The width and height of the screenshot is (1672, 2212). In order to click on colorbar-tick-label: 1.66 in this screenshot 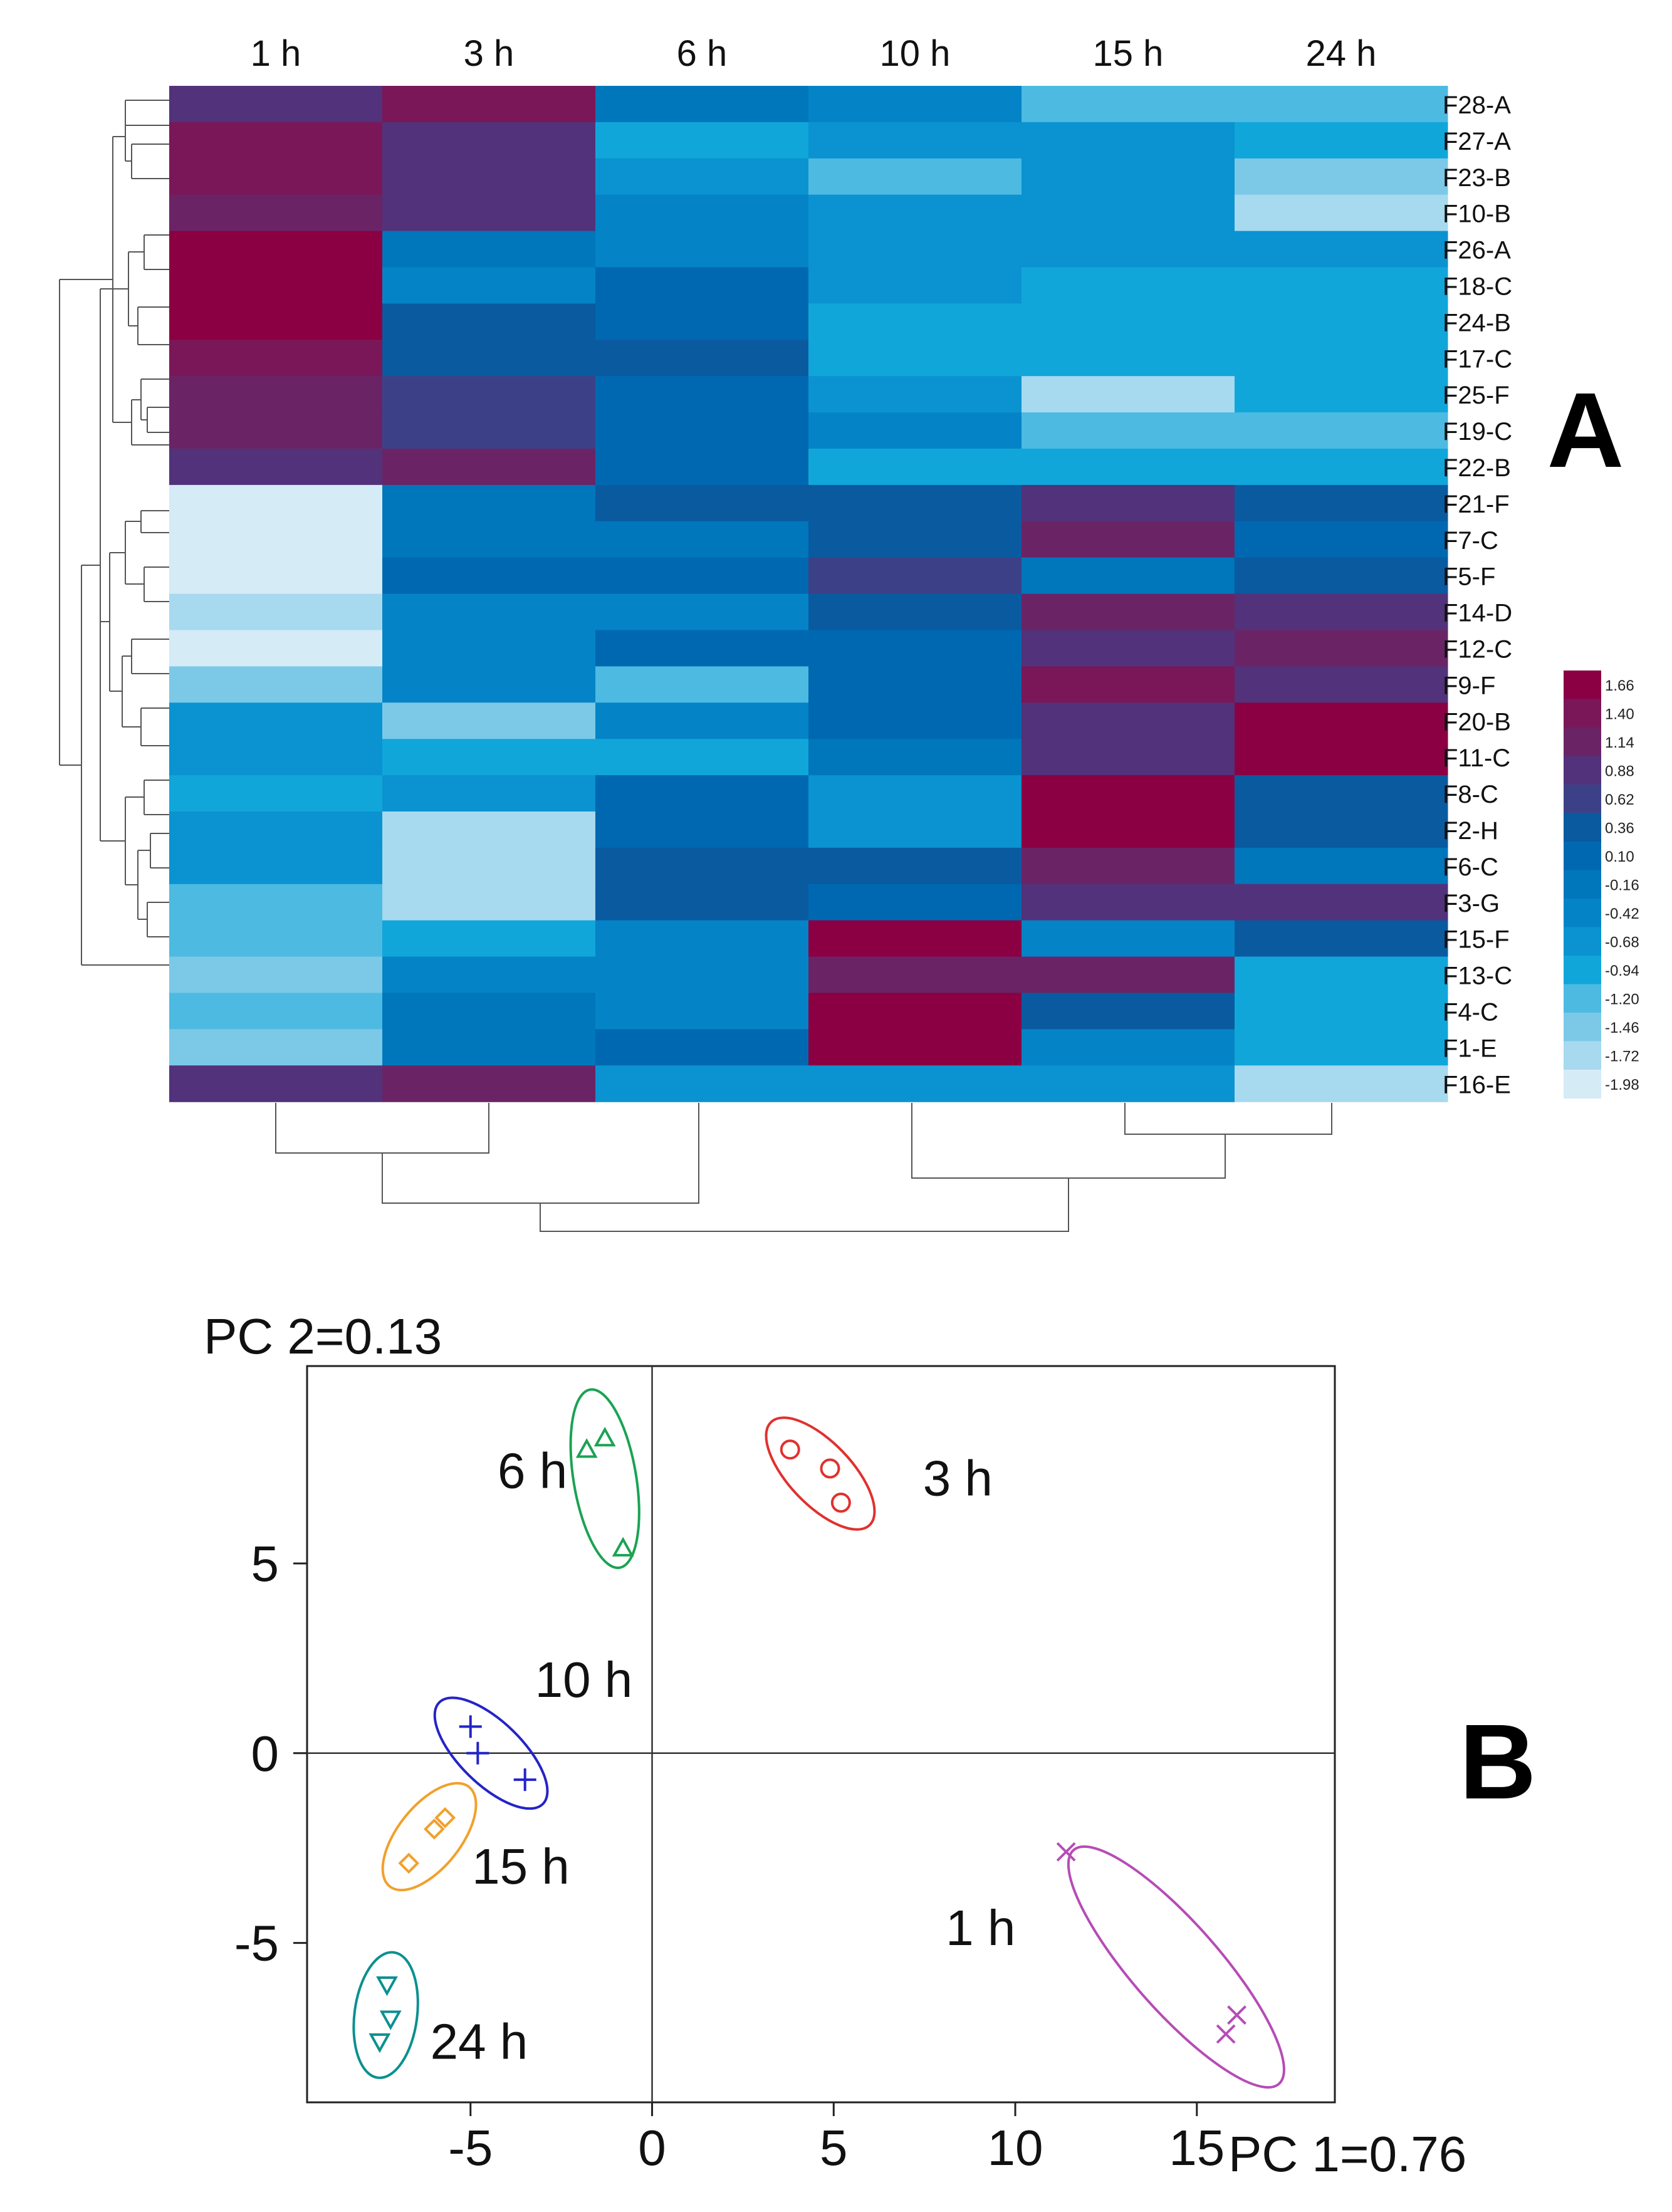, I will do `click(1619, 686)`.